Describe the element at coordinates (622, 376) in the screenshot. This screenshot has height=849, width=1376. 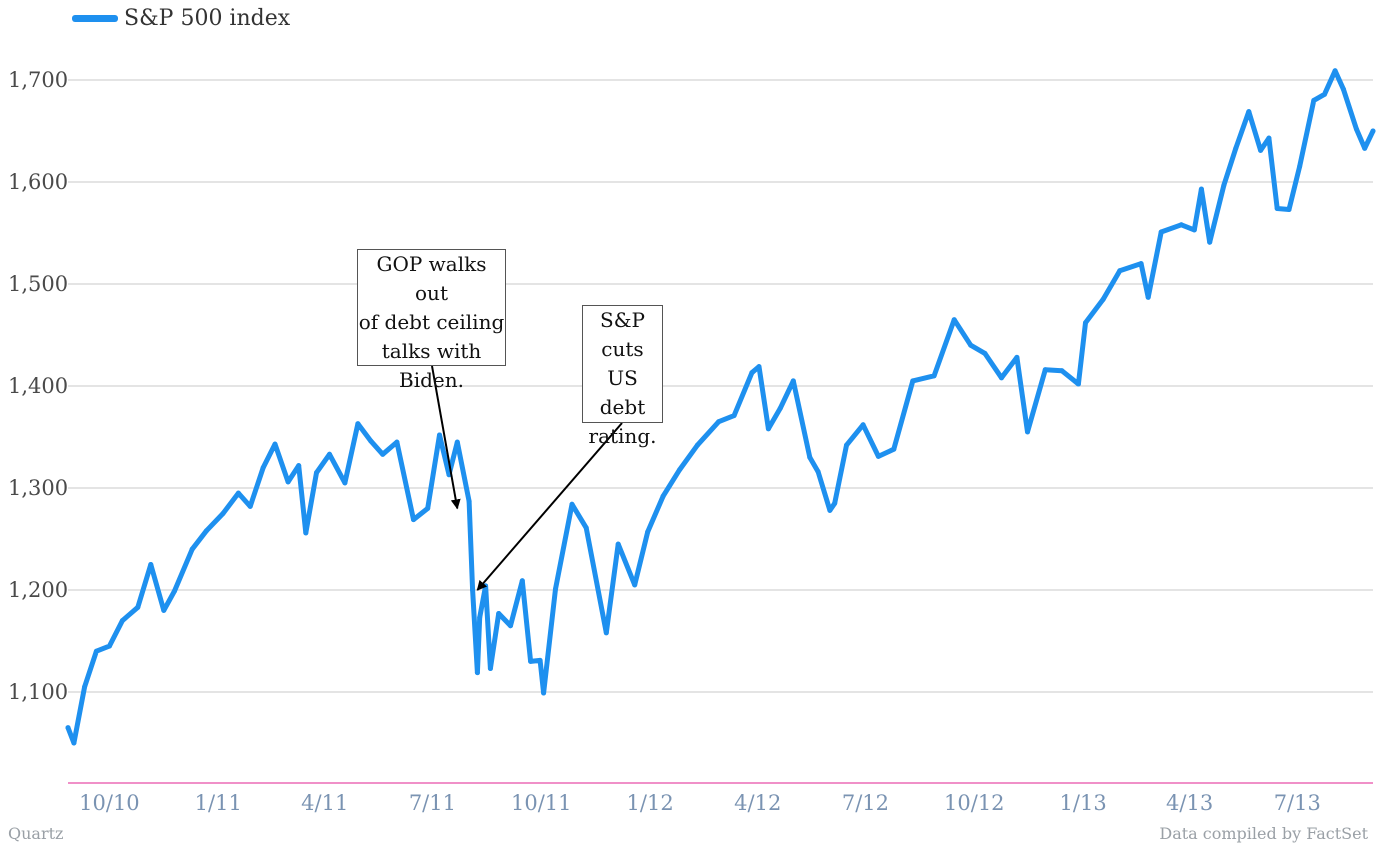
I see `annotation-sp-downgrade: S&P cuts US debt rating.` at that location.